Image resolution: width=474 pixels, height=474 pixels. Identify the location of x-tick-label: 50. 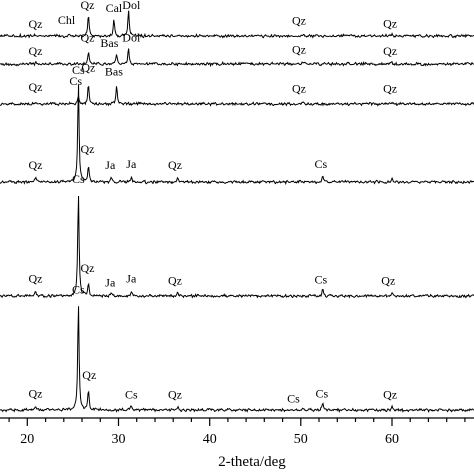
(301, 439).